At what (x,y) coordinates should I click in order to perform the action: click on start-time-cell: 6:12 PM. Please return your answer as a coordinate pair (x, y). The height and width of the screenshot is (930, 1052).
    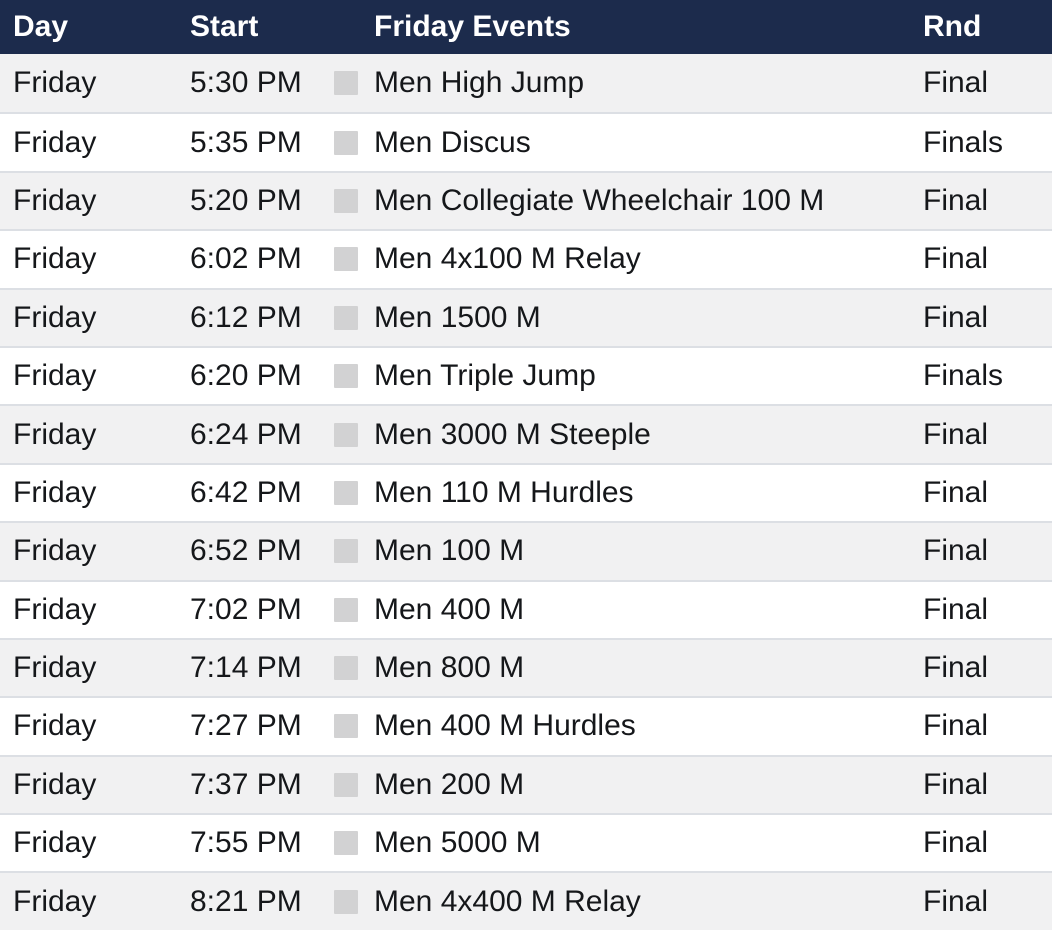
    Looking at the image, I should click on (246, 317).